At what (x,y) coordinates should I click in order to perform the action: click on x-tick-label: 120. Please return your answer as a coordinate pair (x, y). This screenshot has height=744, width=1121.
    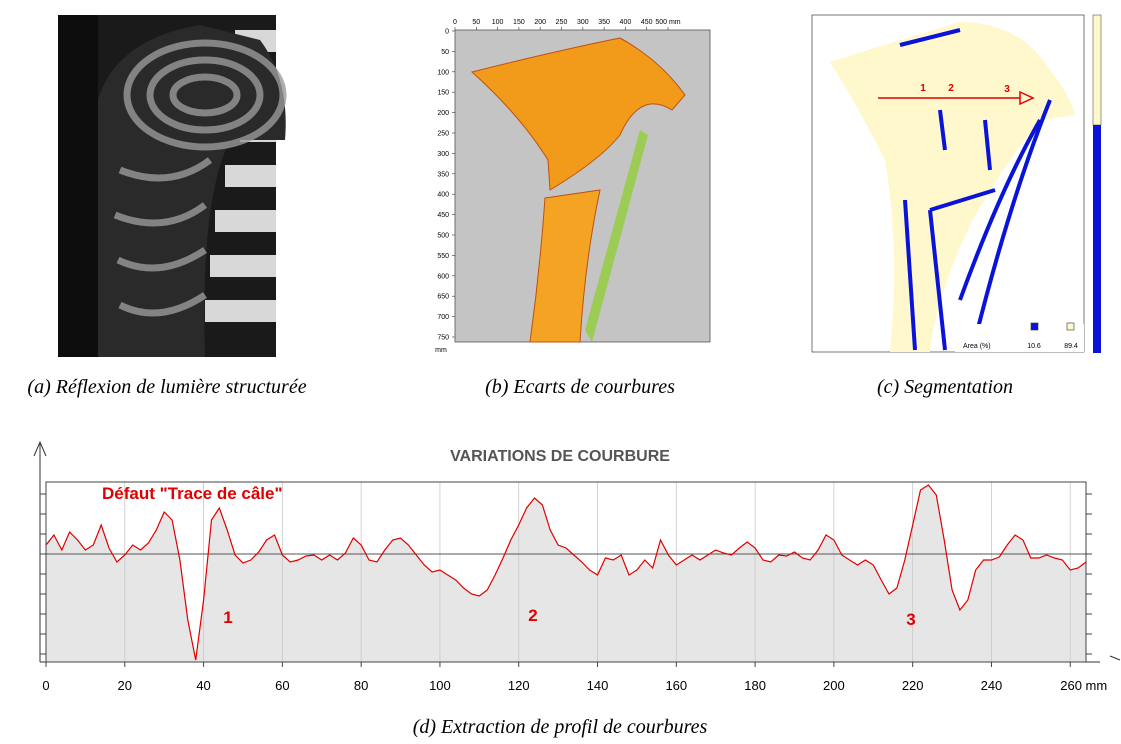
    Looking at the image, I should click on (519, 685).